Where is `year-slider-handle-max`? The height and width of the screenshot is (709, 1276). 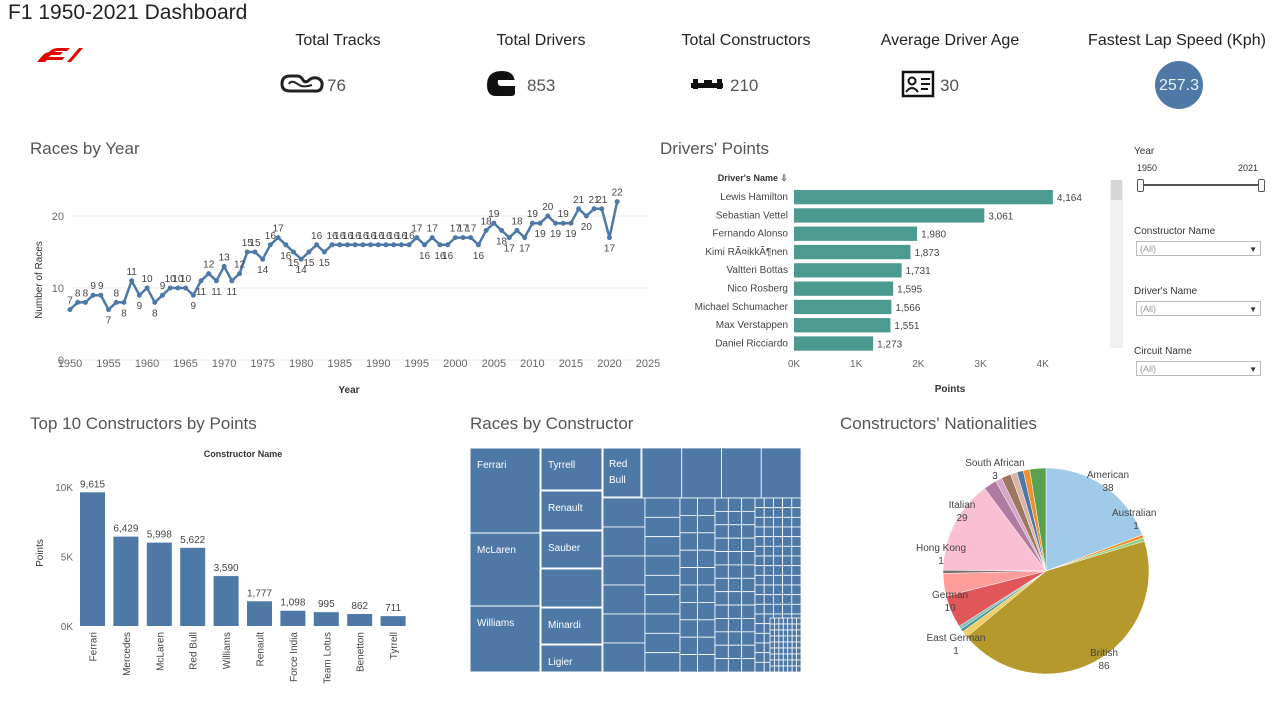 year-slider-handle-max is located at coordinates (1261, 185).